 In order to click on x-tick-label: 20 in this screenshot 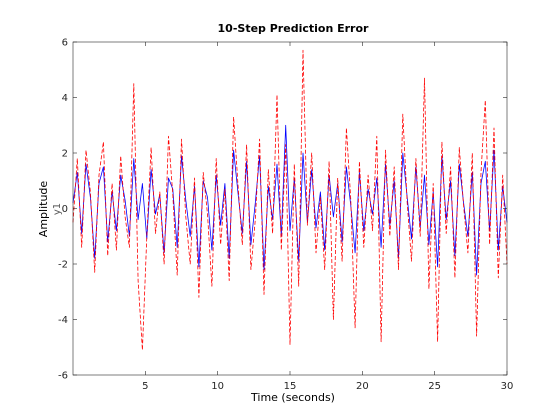, I will do `click(362, 386)`.